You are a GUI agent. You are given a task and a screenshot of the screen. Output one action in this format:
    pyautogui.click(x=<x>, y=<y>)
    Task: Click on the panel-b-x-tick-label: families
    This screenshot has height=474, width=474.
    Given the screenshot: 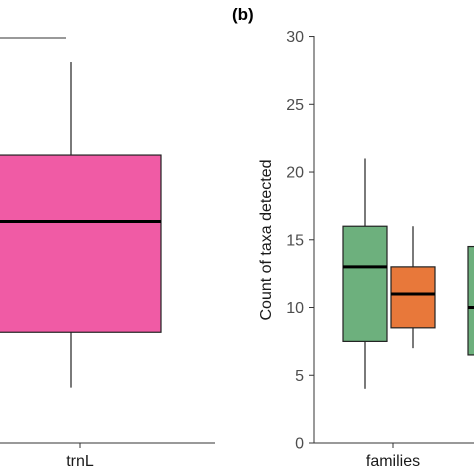 What is the action you would take?
    pyautogui.click(x=393, y=461)
    